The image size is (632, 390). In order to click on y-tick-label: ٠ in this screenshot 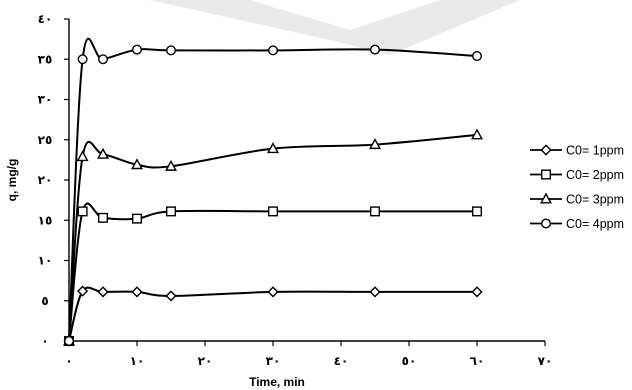, I will do `click(44, 341)`.